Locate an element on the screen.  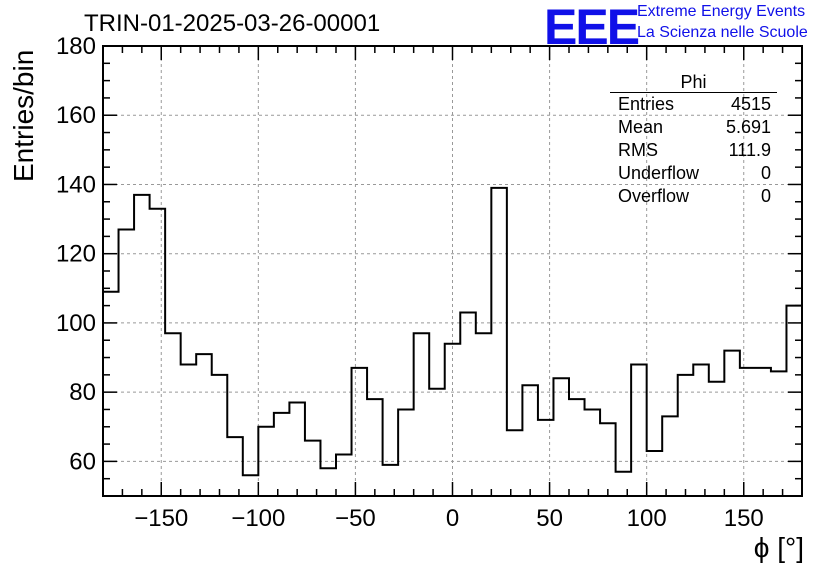
y-tick-label: 120 is located at coordinates (76, 254).